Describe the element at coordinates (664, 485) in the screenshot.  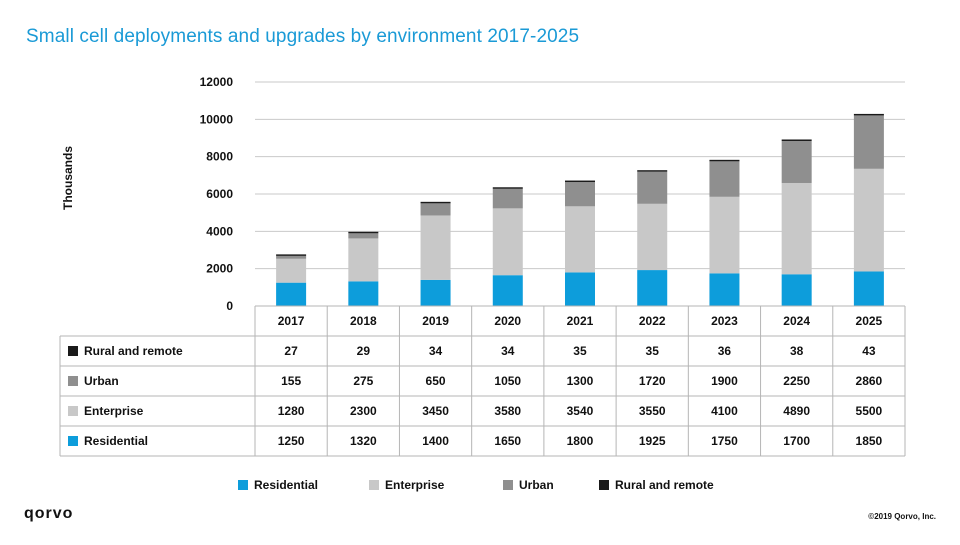
I see `legend-label: Rural and remote` at that location.